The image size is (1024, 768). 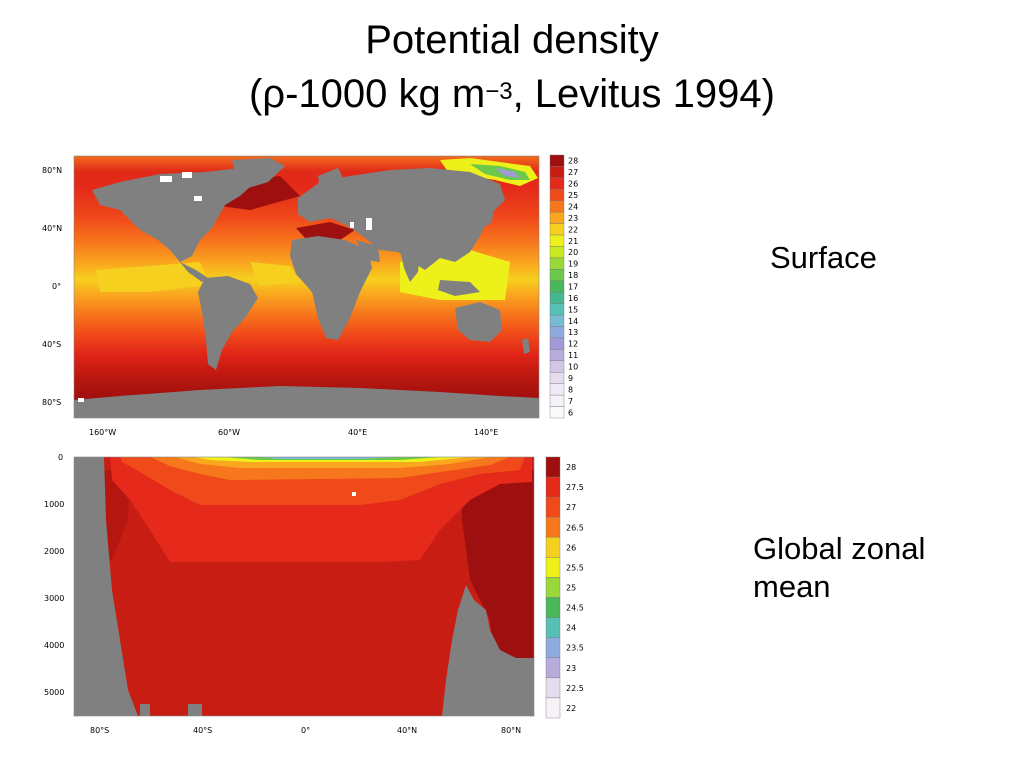 I want to click on zonal-colorbar: 28 27.5 27 26.5 26 25.5 25 24.5 24 23.5 23 22.5 22, so click(x=564, y=587).